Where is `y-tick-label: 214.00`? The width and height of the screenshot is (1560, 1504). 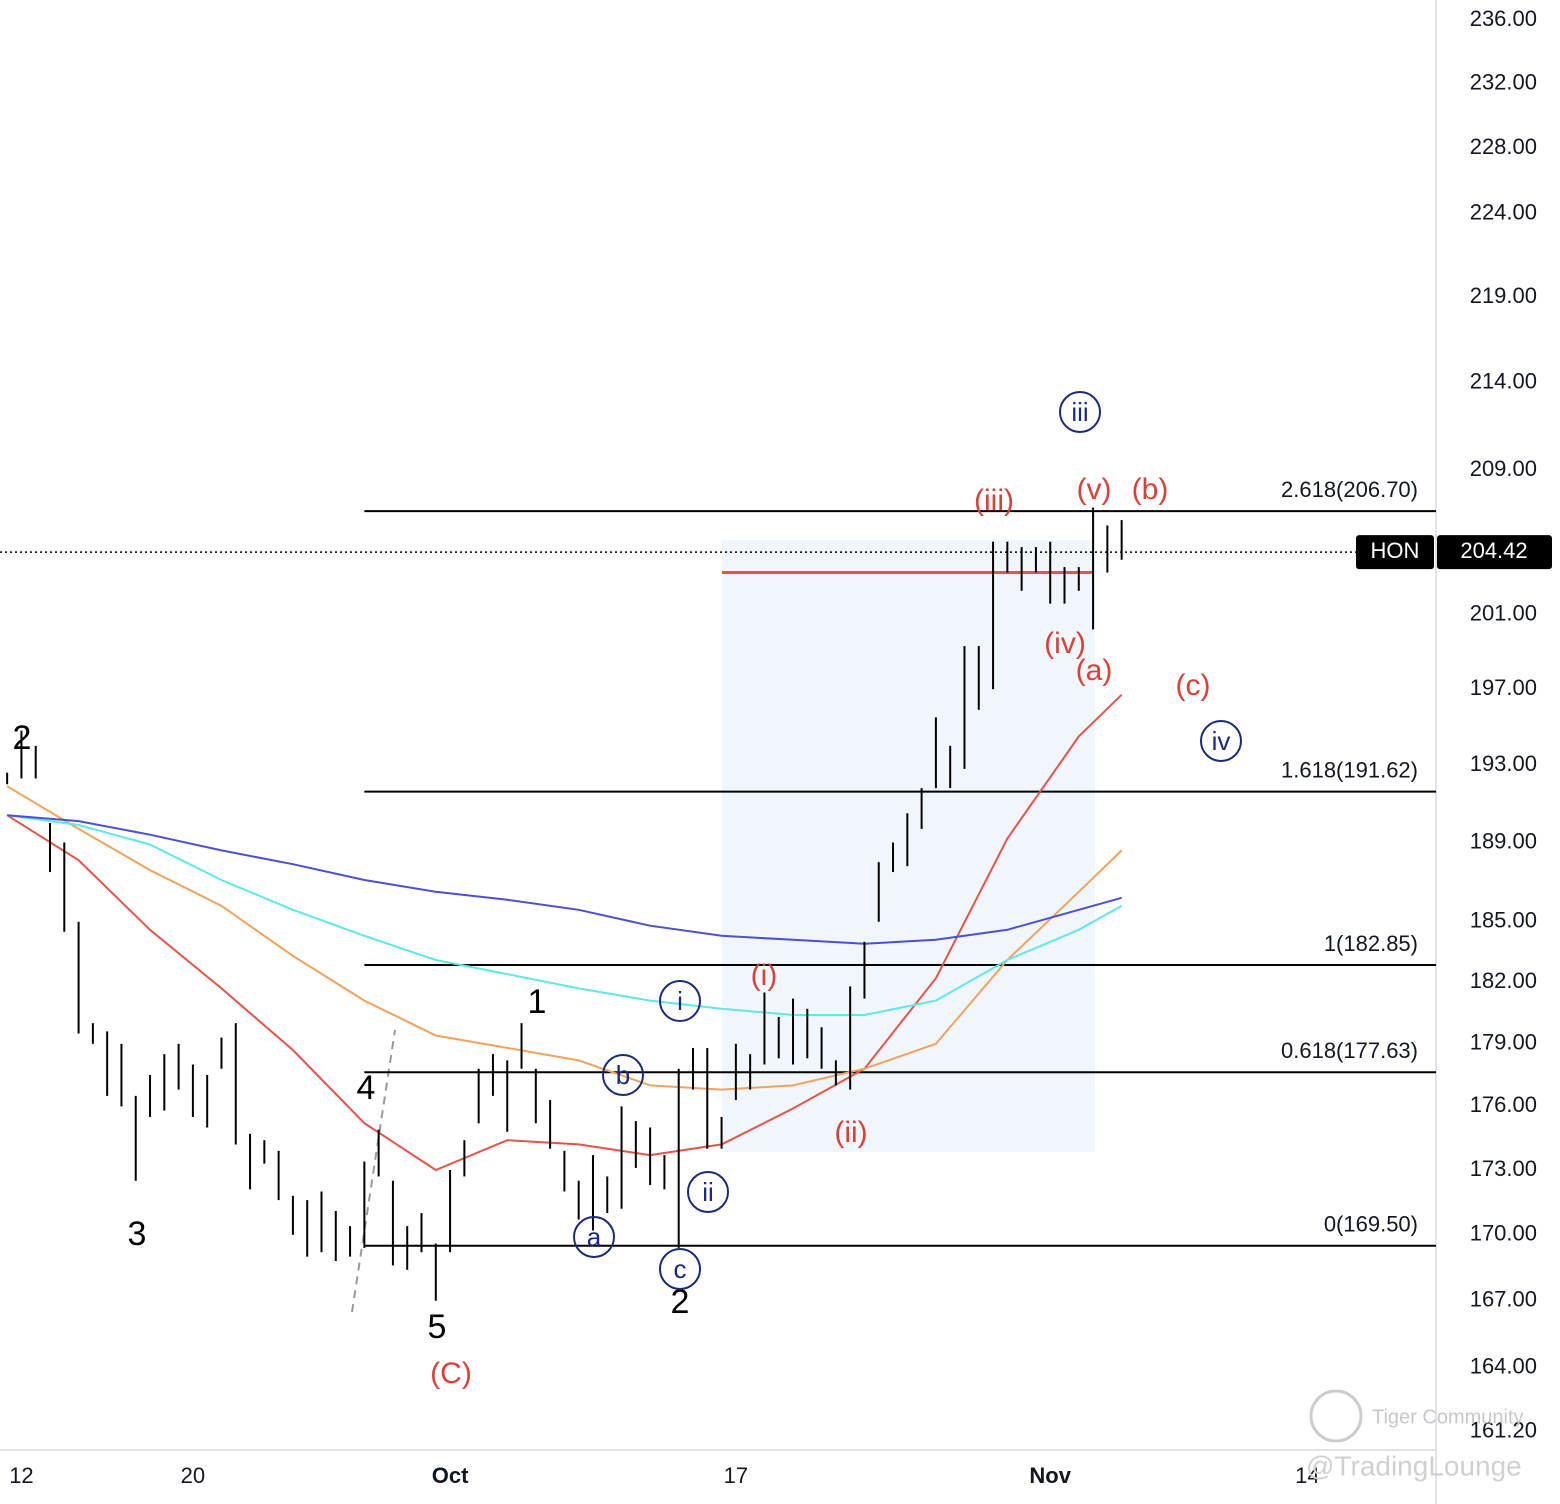 y-tick-label: 214.00 is located at coordinates (1503, 380).